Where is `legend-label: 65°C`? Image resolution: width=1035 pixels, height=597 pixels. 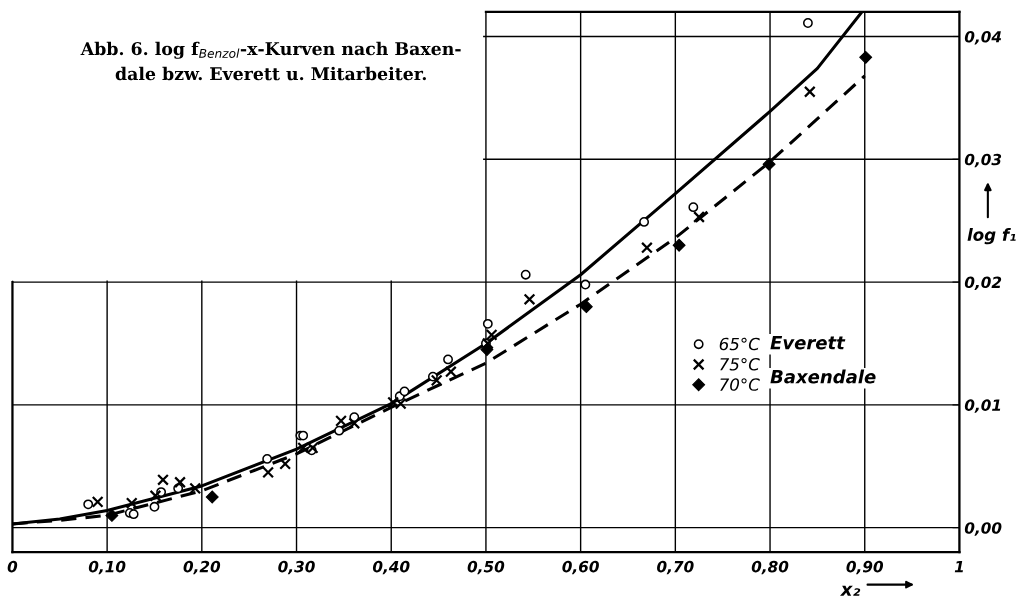
legend-label: 65°C is located at coordinates (739, 344).